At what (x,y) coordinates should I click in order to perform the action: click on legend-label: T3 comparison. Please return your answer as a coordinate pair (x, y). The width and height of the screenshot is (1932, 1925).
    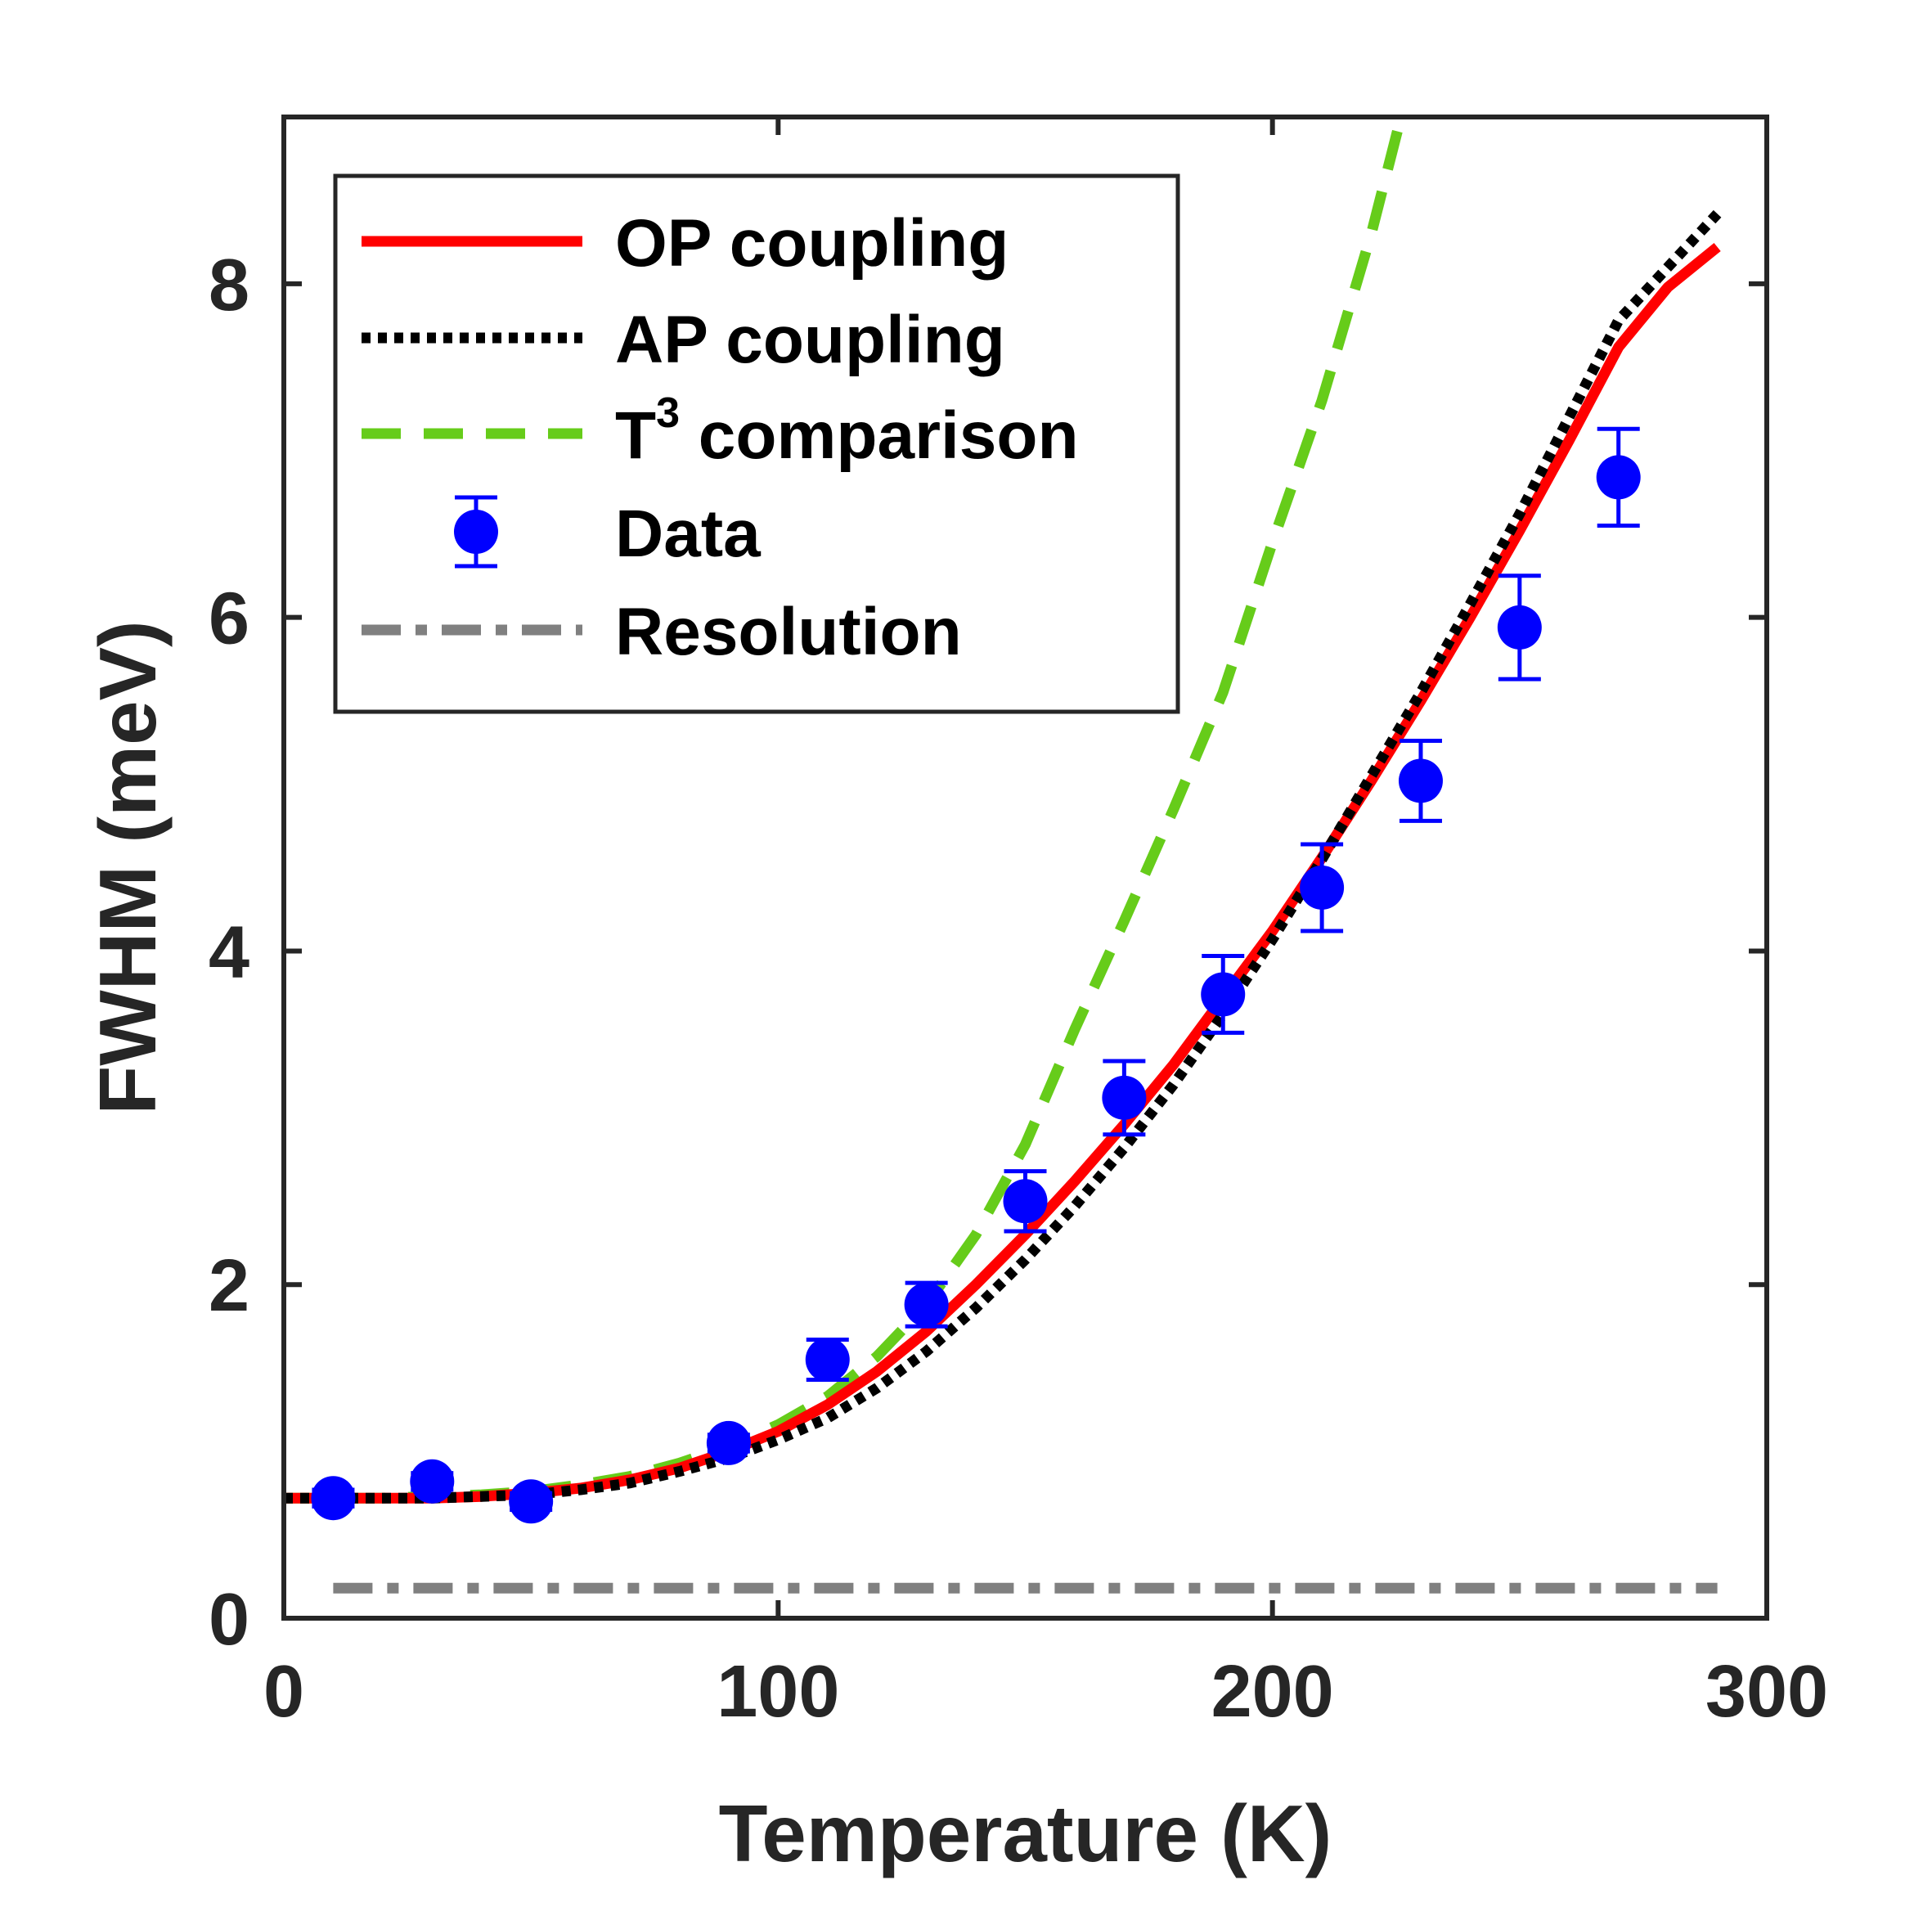
    Looking at the image, I should click on (847, 431).